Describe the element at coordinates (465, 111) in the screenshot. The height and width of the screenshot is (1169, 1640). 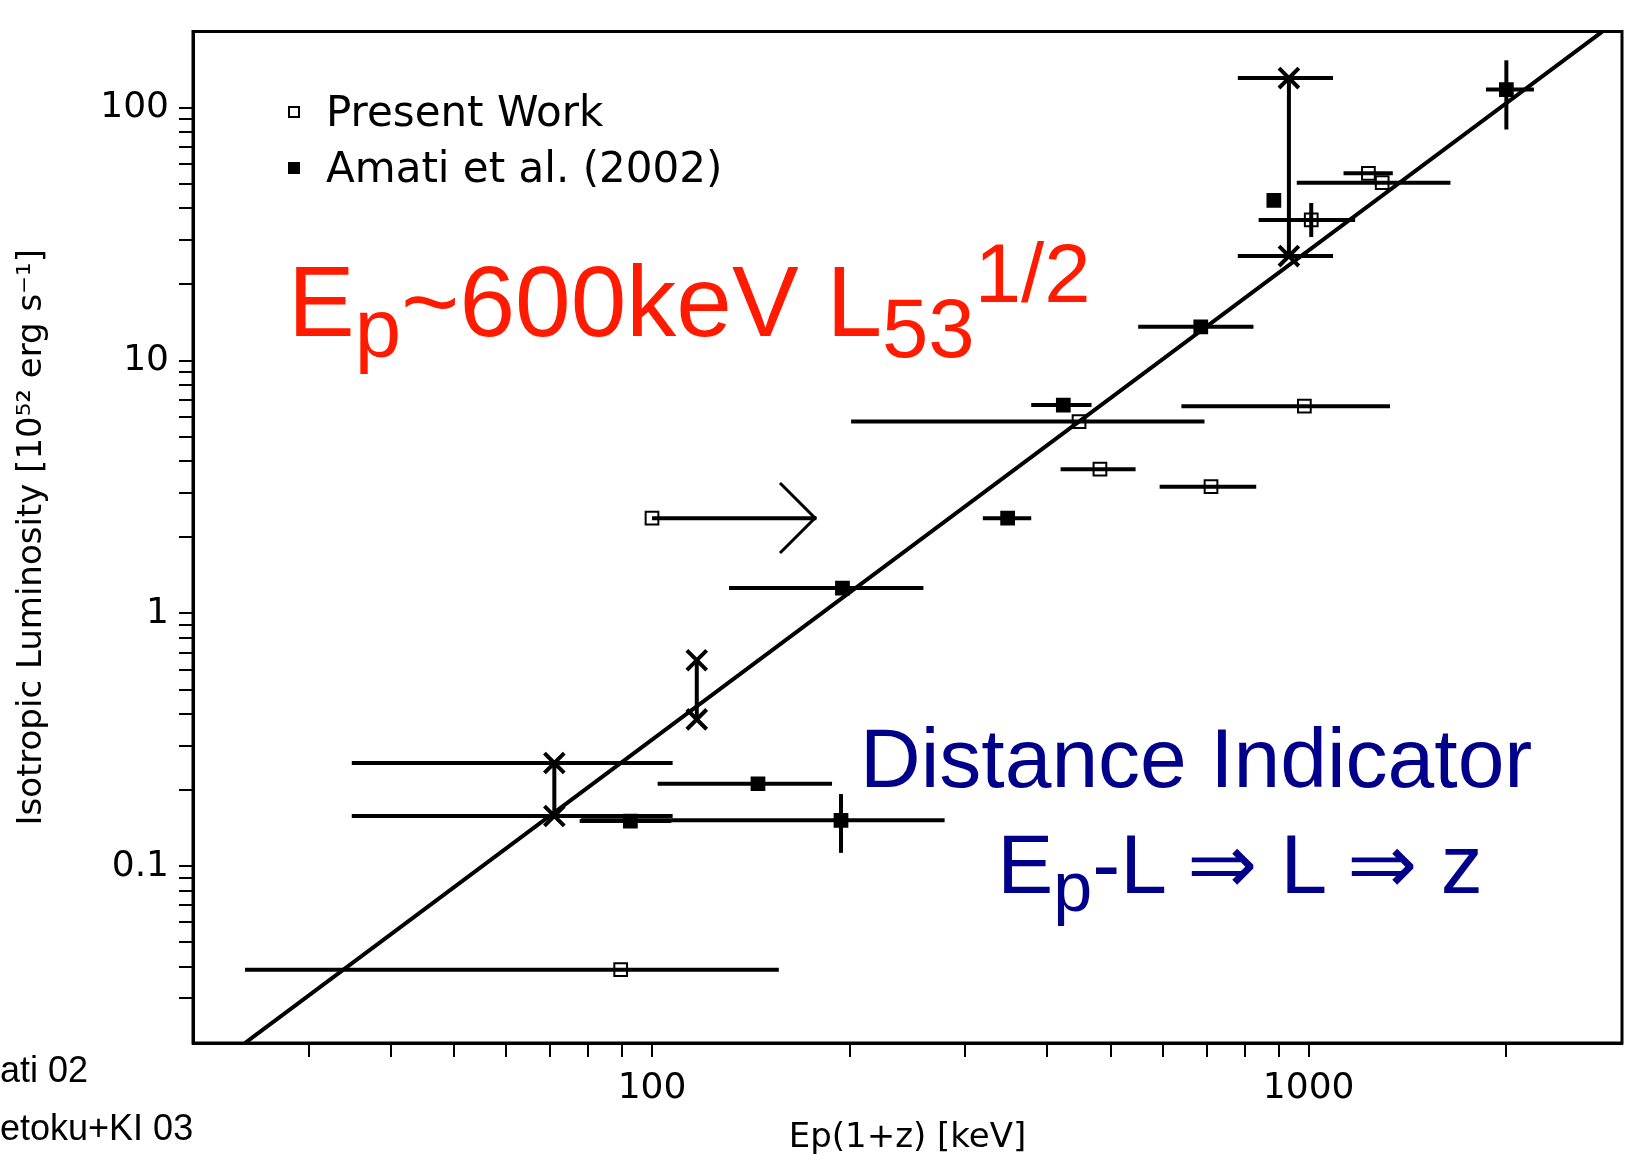
I see `legend-label: Present Work` at that location.